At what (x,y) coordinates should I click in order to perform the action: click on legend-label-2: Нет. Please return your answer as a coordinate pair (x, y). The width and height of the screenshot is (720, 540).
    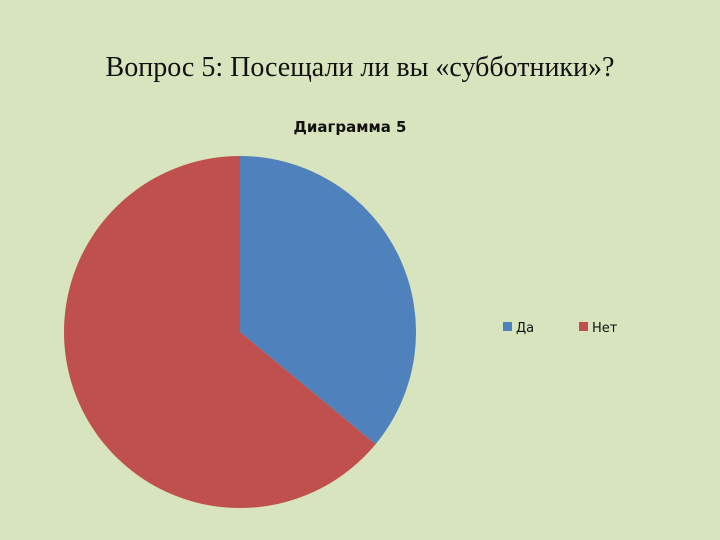
    Looking at the image, I should click on (605, 328).